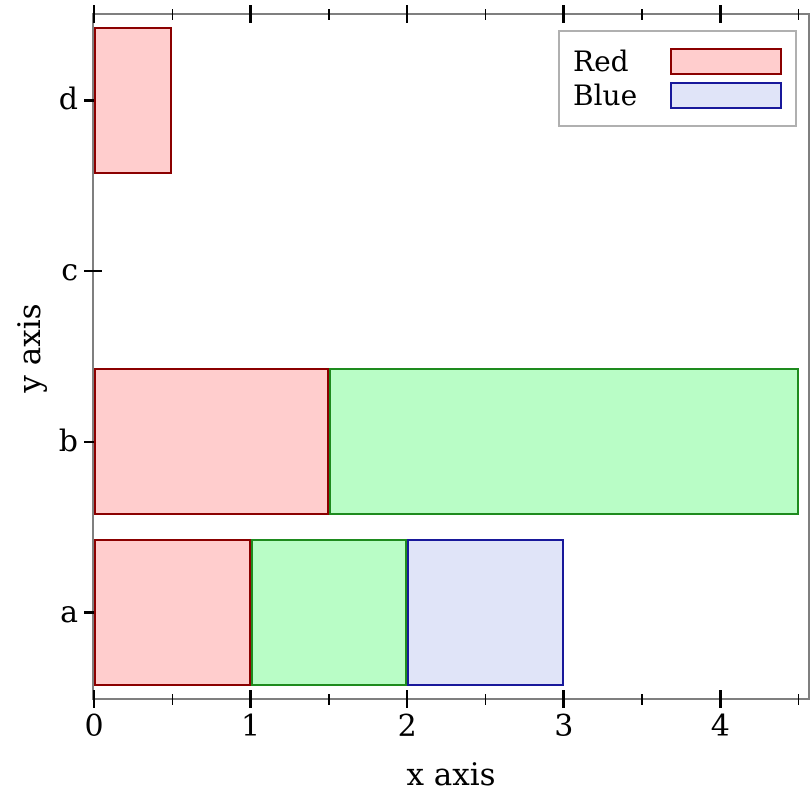  Describe the element at coordinates (211, 442) in the screenshot. I see `bar-segment-b-red` at that location.